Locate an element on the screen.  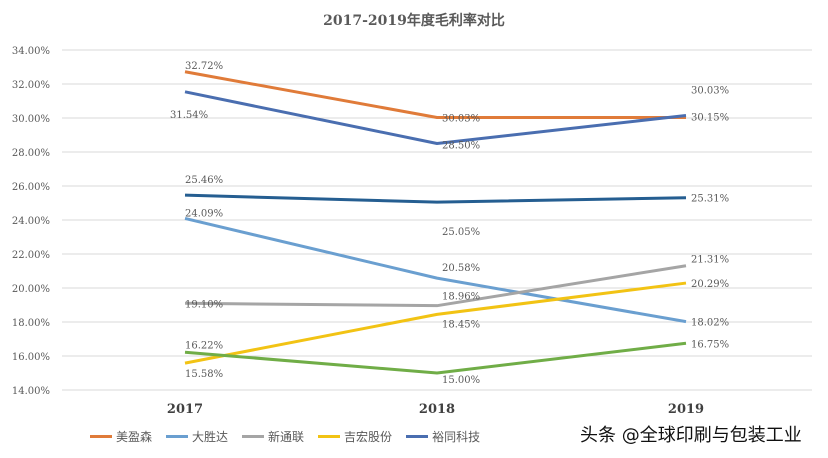
data-label: 28.50% is located at coordinates (461, 146).